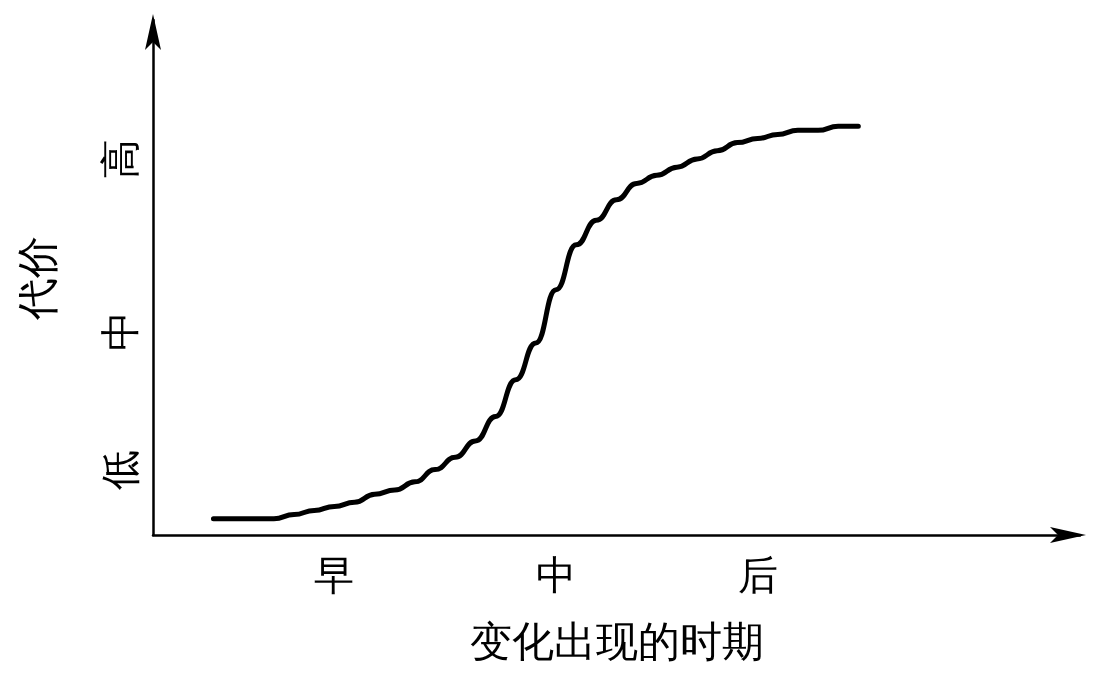 The height and width of the screenshot is (674, 1099). What do you see at coordinates (37, 278) in the screenshot?
I see `y-axis-title: 代价` at bounding box center [37, 278].